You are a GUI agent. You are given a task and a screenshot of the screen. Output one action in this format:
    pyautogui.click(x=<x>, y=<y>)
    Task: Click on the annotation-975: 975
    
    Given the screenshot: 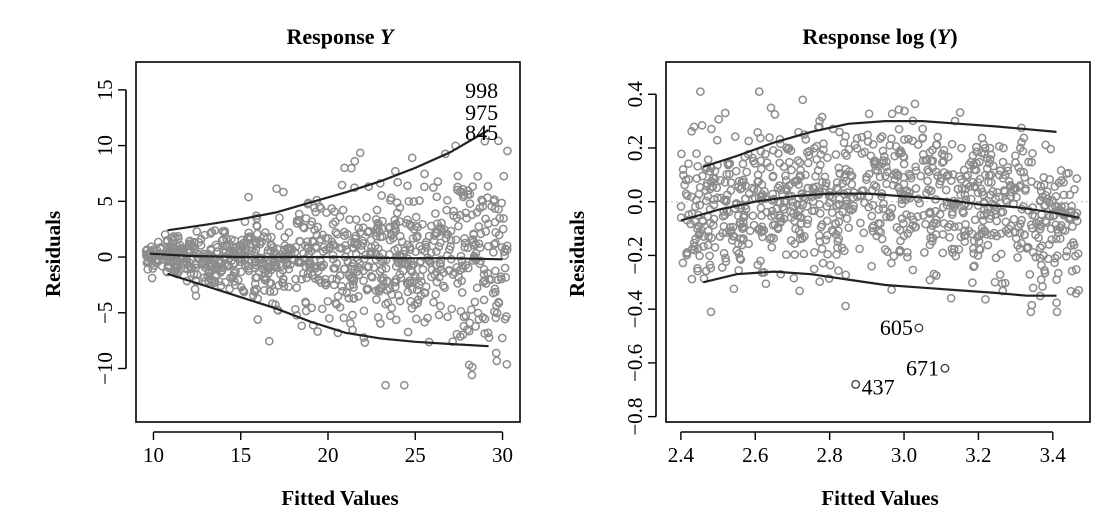 What is the action you would take?
    pyautogui.click(x=481, y=112)
    